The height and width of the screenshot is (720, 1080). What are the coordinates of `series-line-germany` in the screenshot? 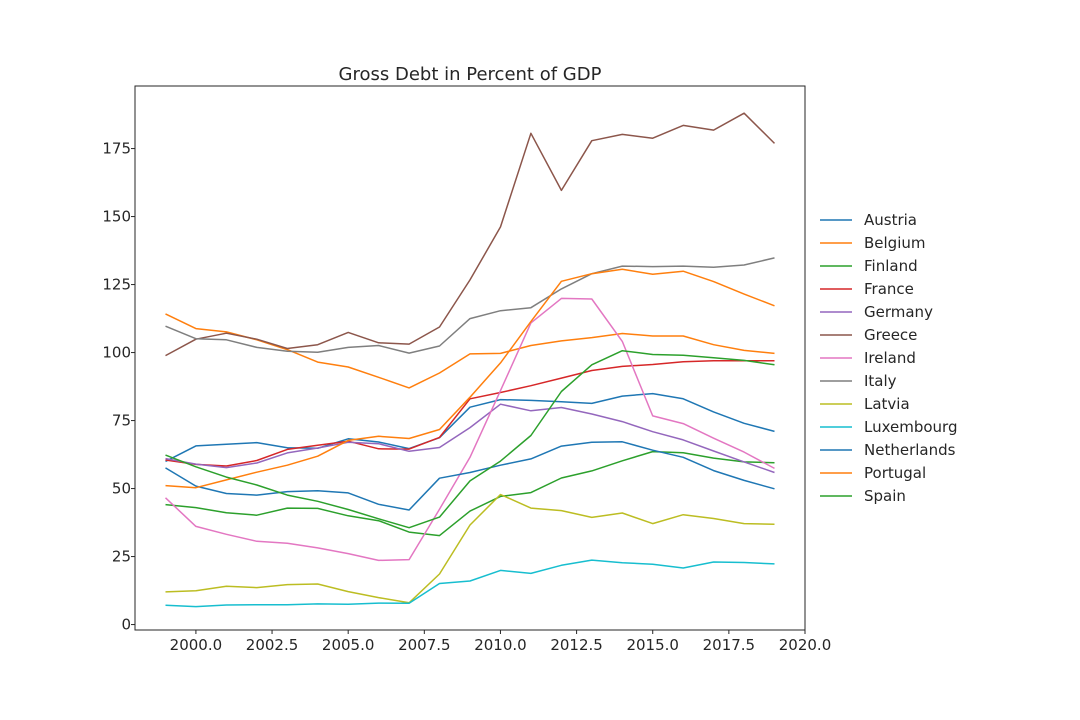 It's located at (470, 438).